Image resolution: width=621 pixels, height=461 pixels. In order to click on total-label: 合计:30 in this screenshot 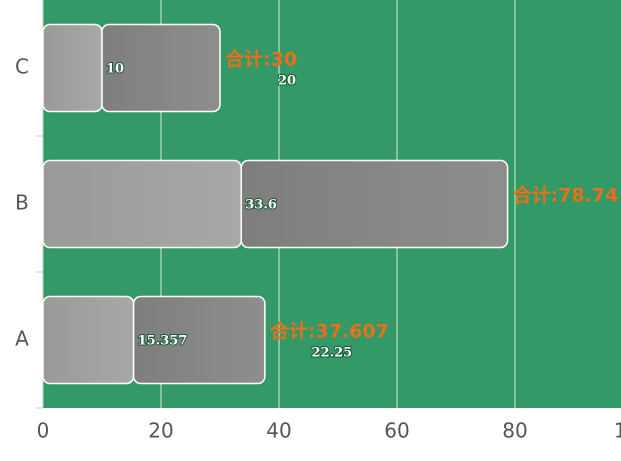, I will do `click(261, 59)`.